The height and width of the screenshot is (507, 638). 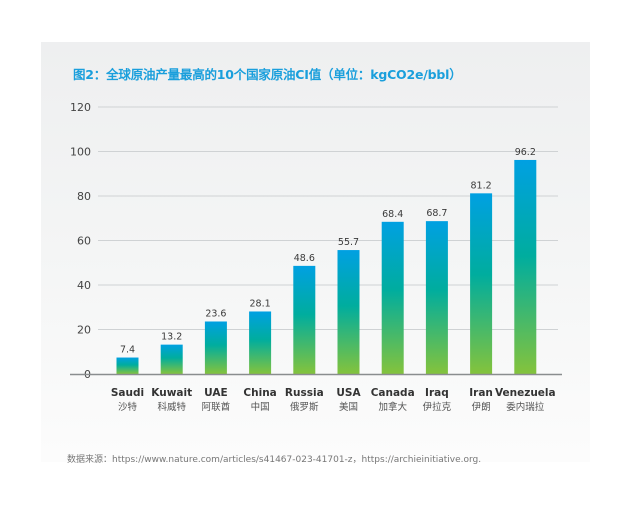 I want to click on data-label: 68.7, so click(x=436, y=213).